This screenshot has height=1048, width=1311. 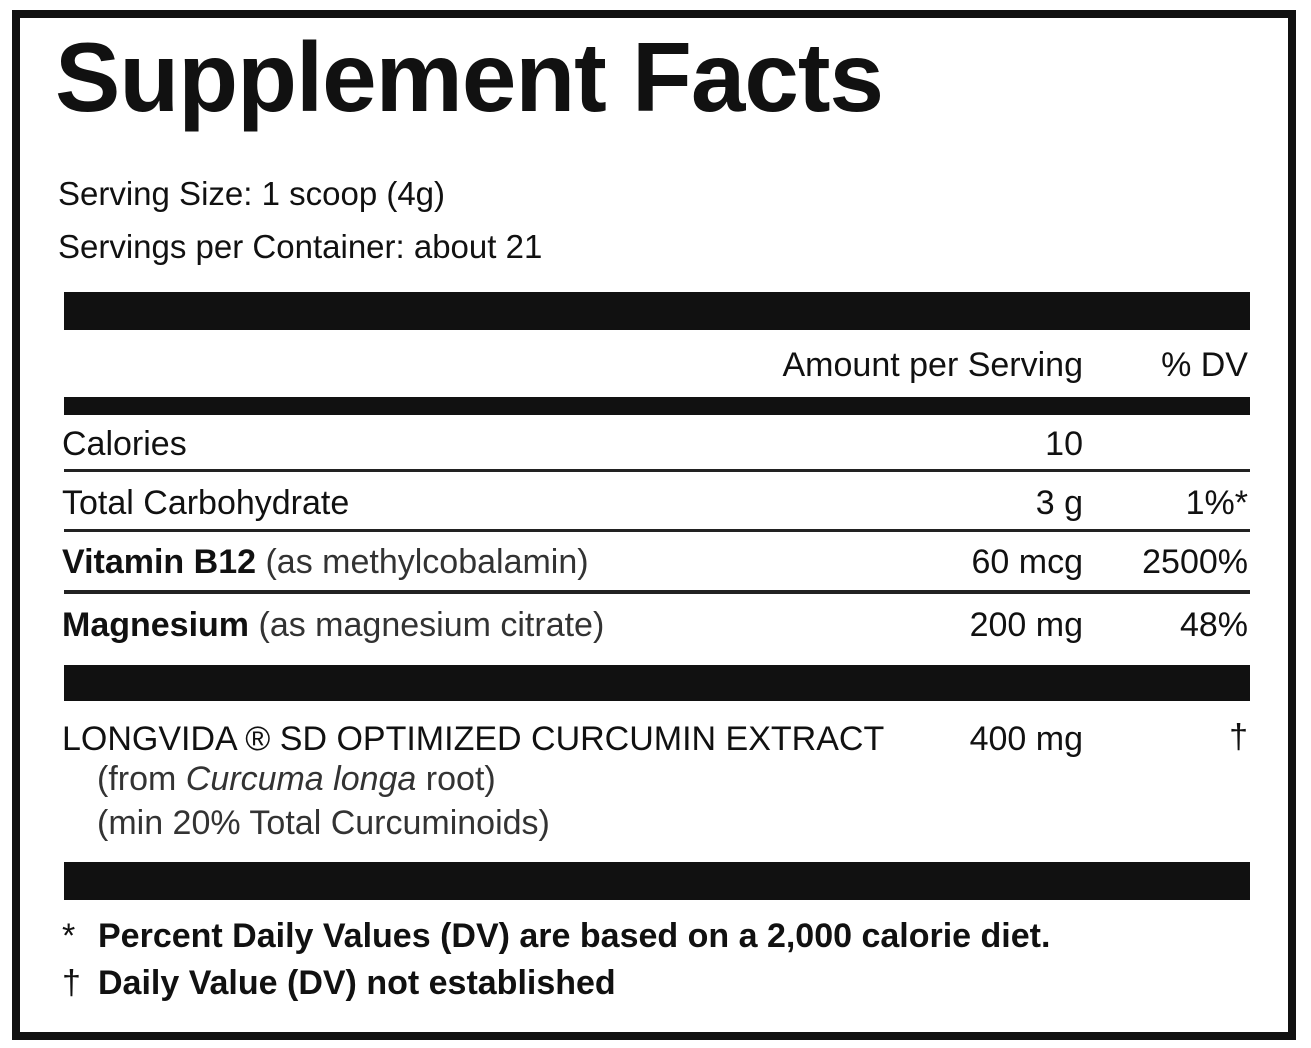 What do you see at coordinates (1195, 562) in the screenshot?
I see `nutrient-dv: 2500%` at bounding box center [1195, 562].